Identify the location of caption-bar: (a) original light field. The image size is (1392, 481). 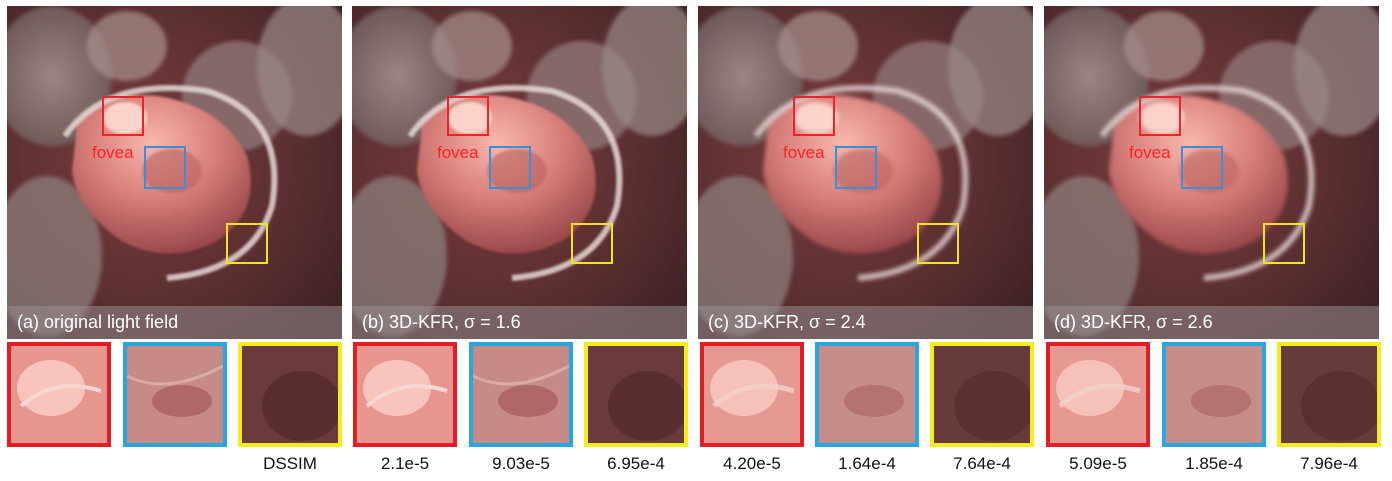
(174, 322).